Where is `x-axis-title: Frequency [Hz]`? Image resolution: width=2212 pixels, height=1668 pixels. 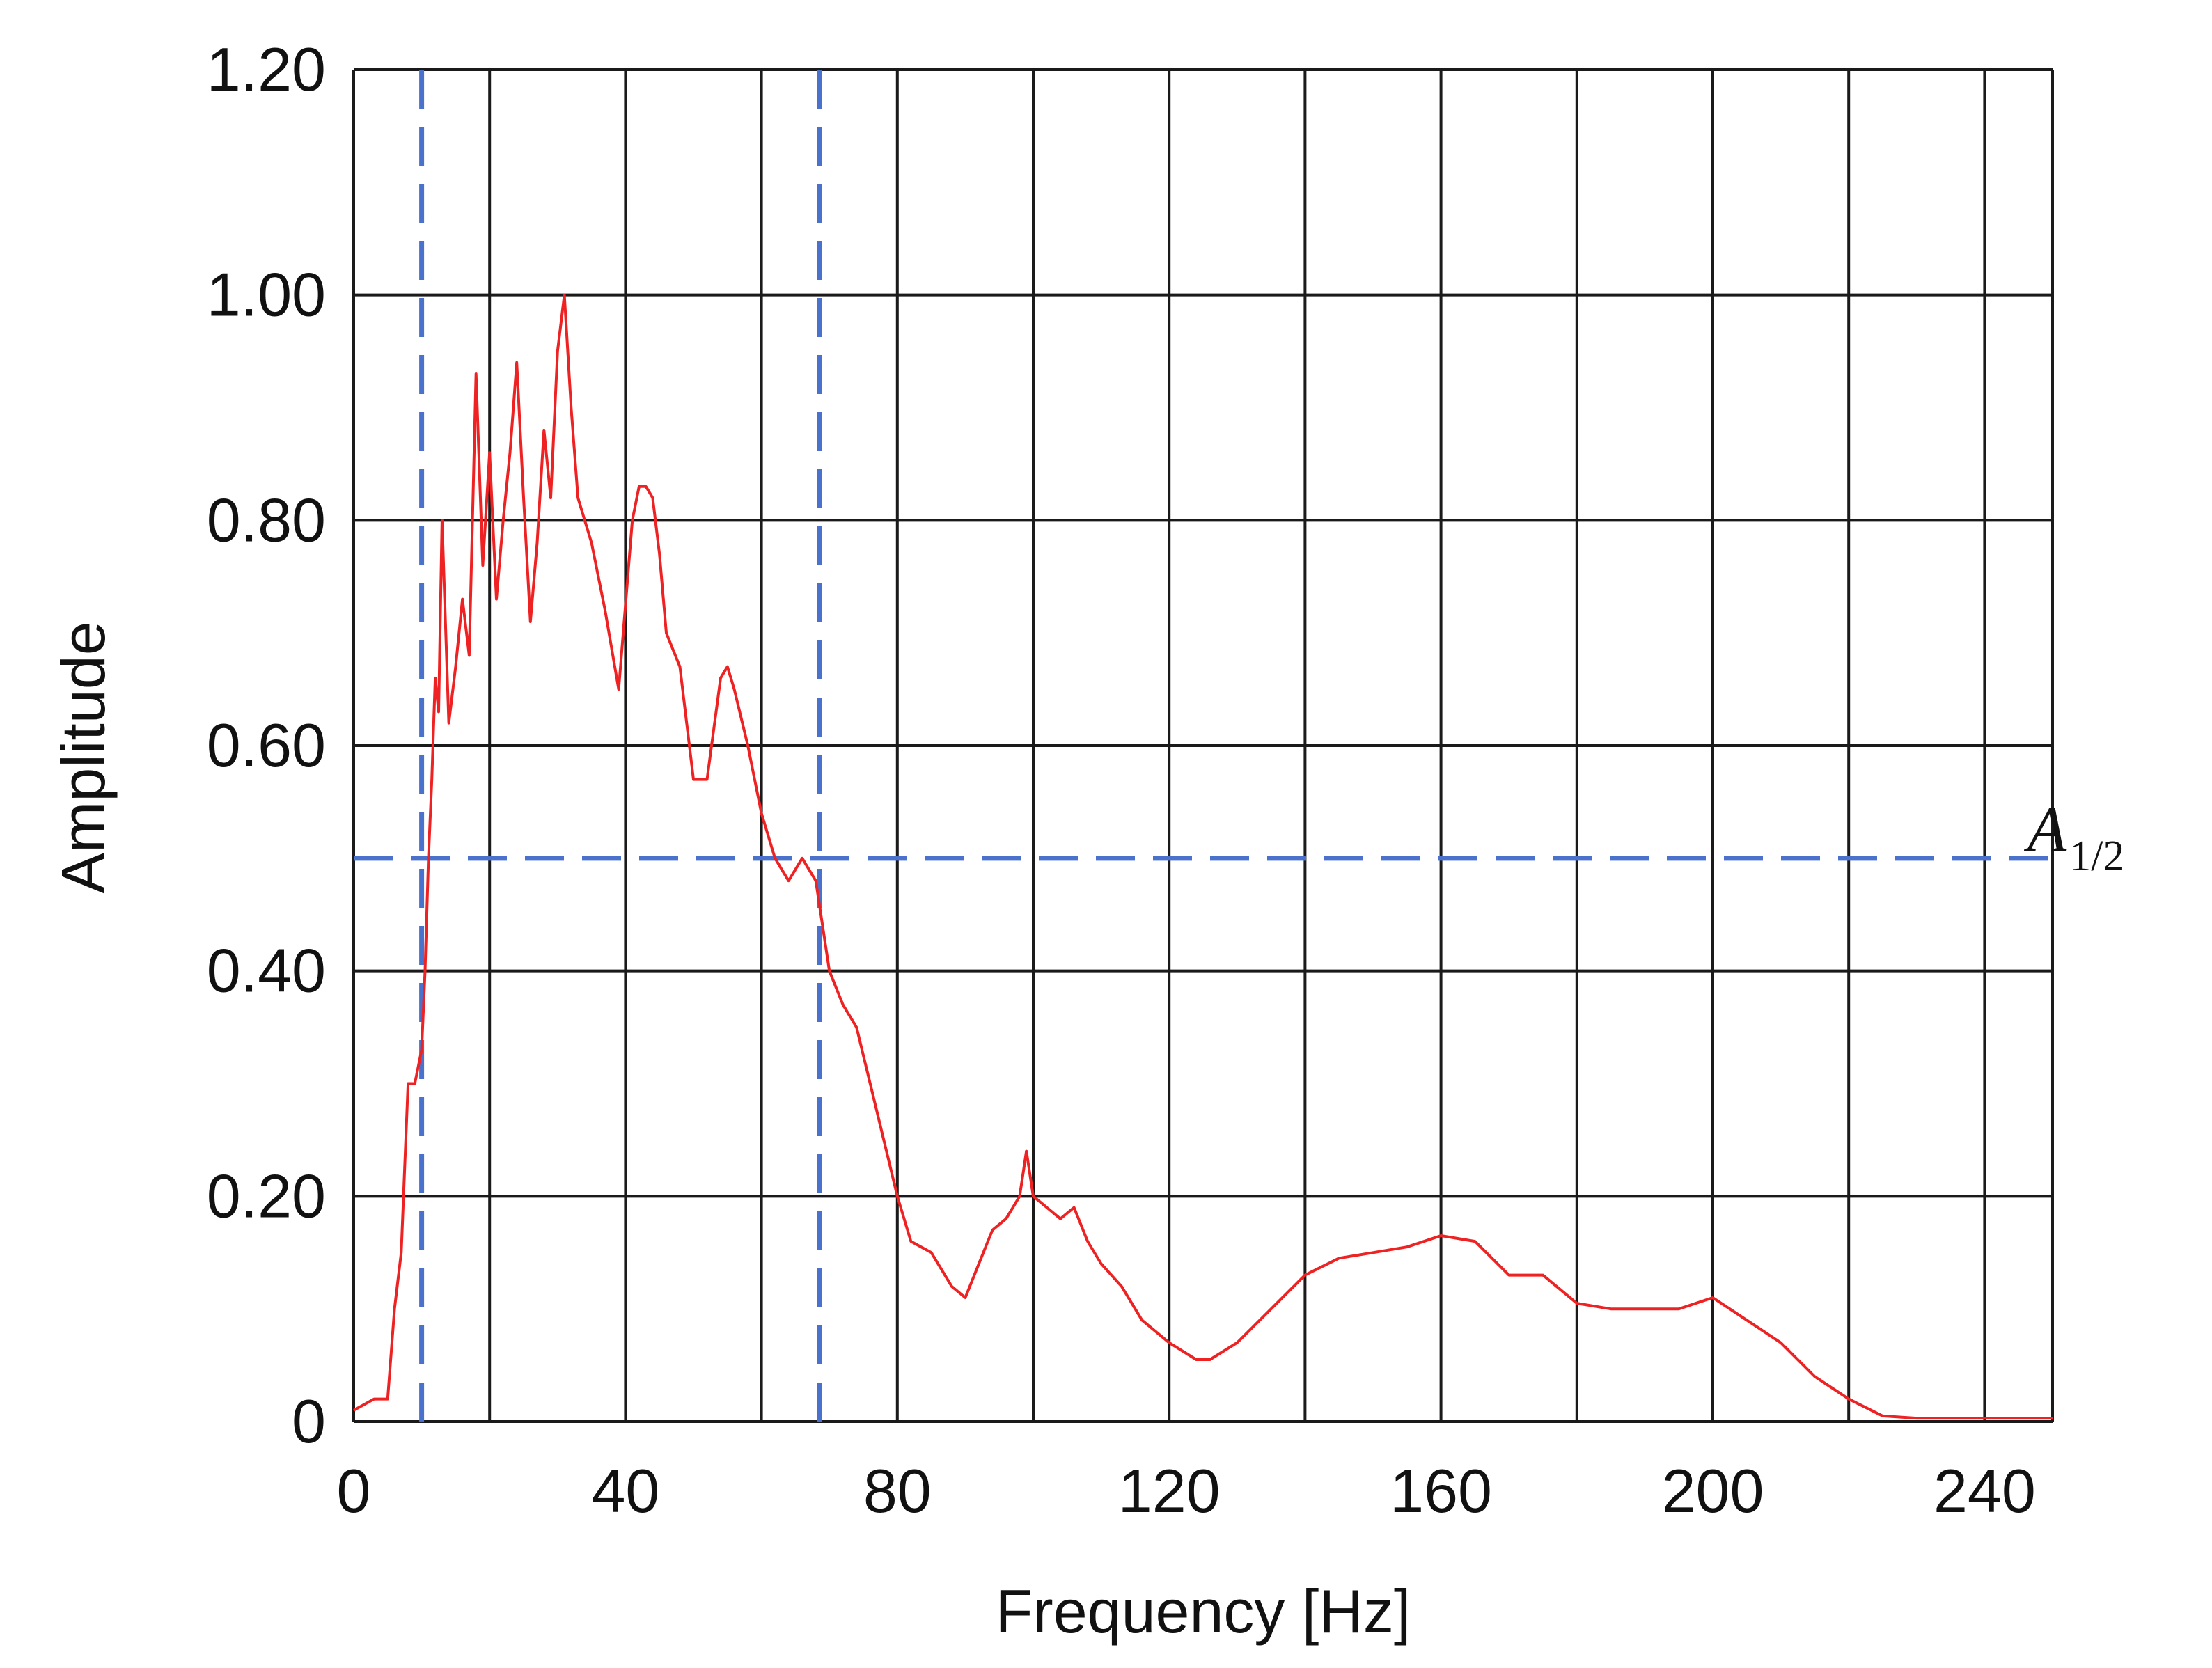
x-axis-title: Frequency [Hz] is located at coordinates (1203, 1611).